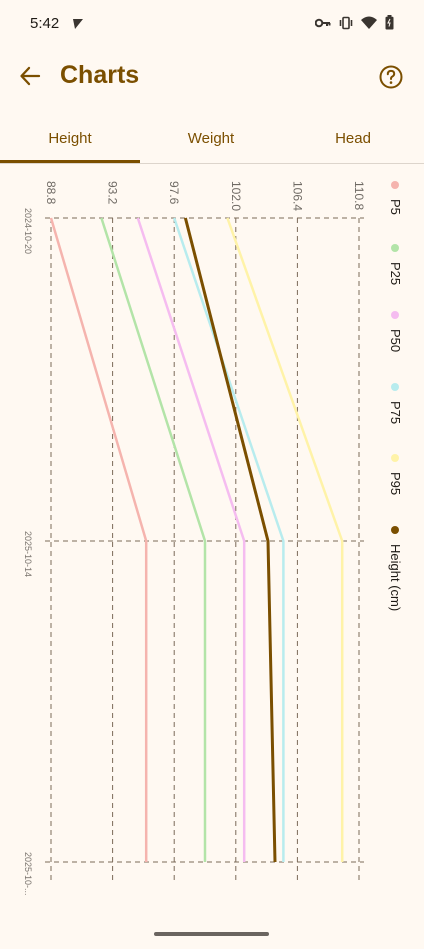 This screenshot has height=949, width=424. I want to click on key-icon, so click(323, 23).